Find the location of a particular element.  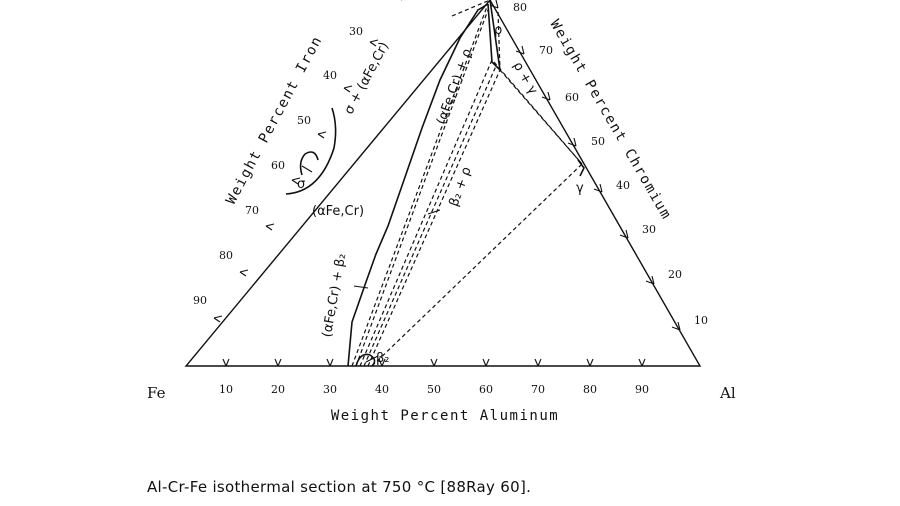

iron-tick-labels: 90 80 70 60 50 40 30 is located at coordinates (278, 166).